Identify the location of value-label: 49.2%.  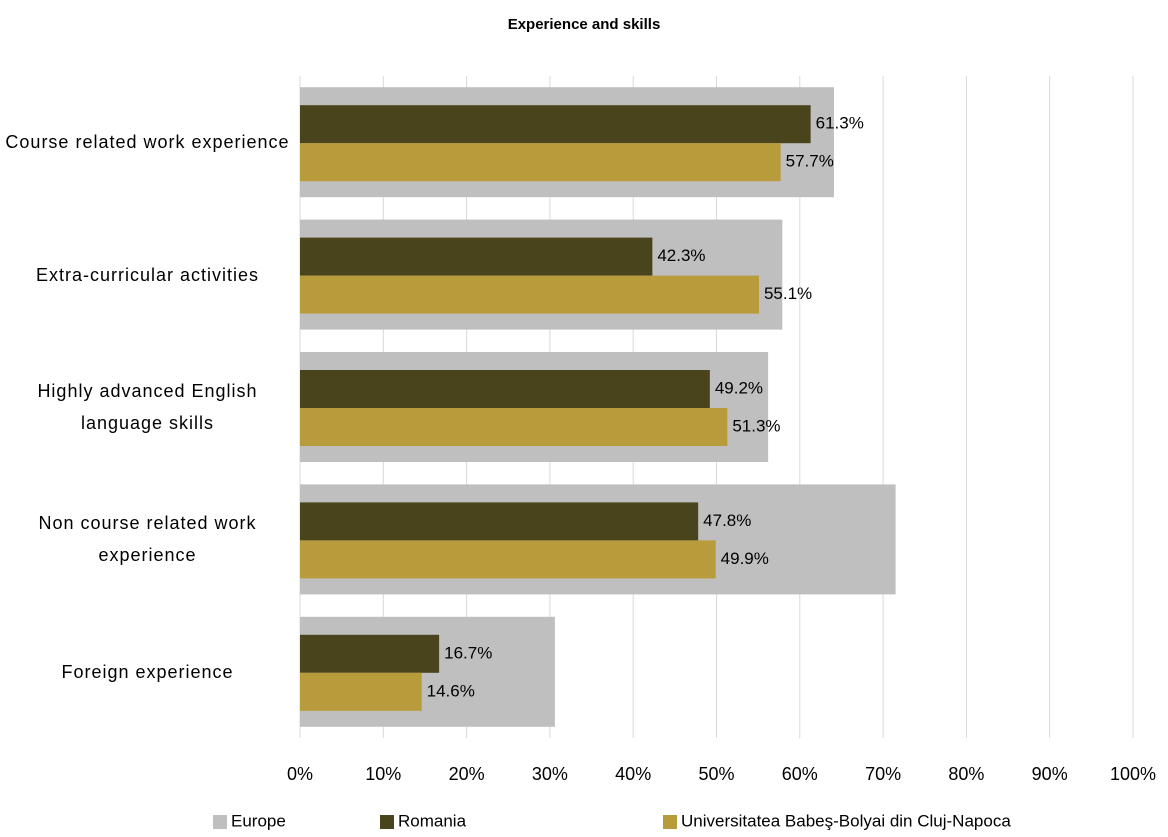
(739, 387).